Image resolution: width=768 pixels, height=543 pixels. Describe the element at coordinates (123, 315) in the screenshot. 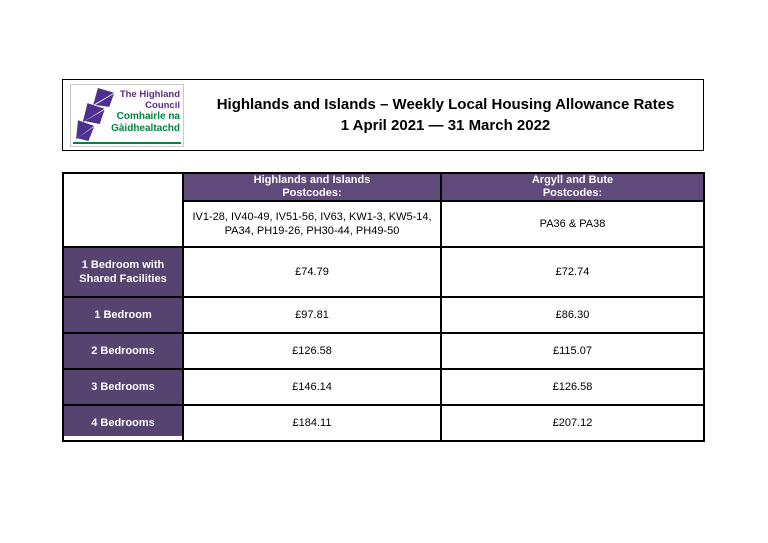

I see `row-label-1-bedroom: 1 Bedroom` at that location.